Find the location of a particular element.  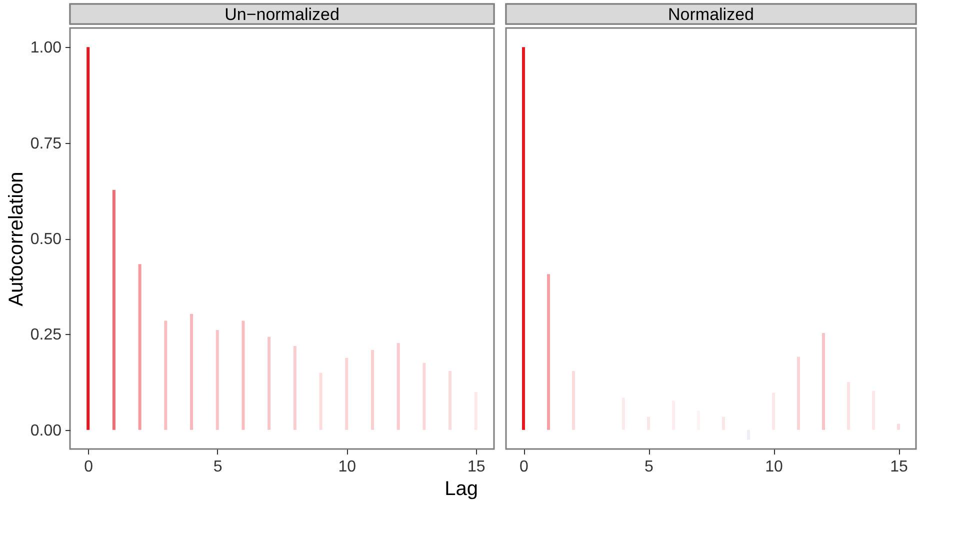

y-axis-title: Autocorrelation is located at coordinates (16, 239).